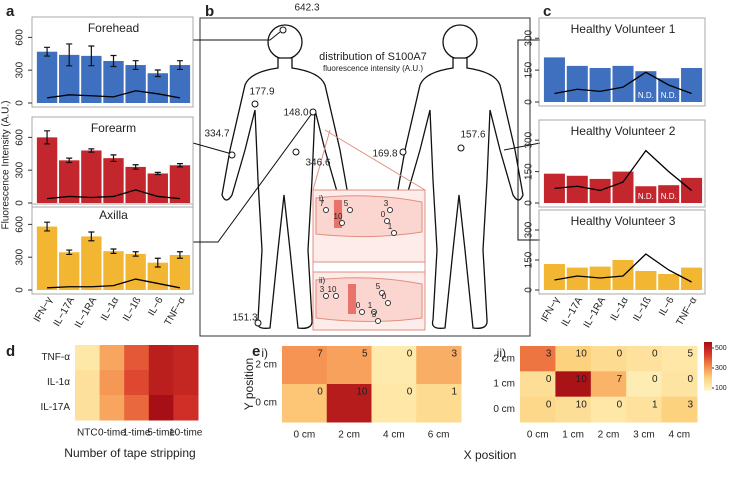 Image resolution: width=737 pixels, height=477 pixels. What do you see at coordinates (322, 280) in the screenshot?
I see `inset-label: ii)` at bounding box center [322, 280].